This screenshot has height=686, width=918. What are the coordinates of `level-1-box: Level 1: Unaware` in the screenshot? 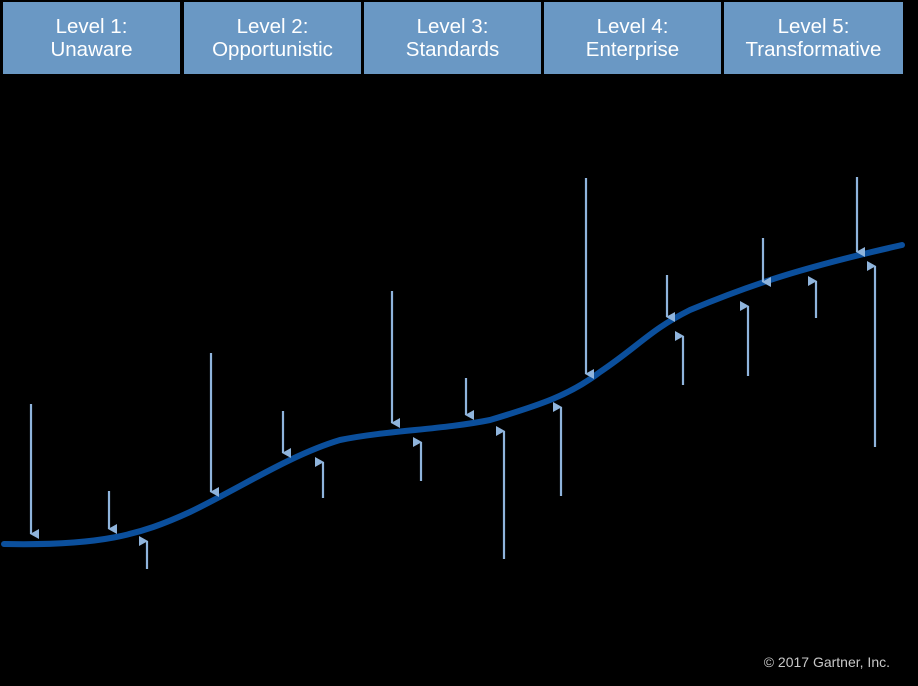 It's located at (91, 38).